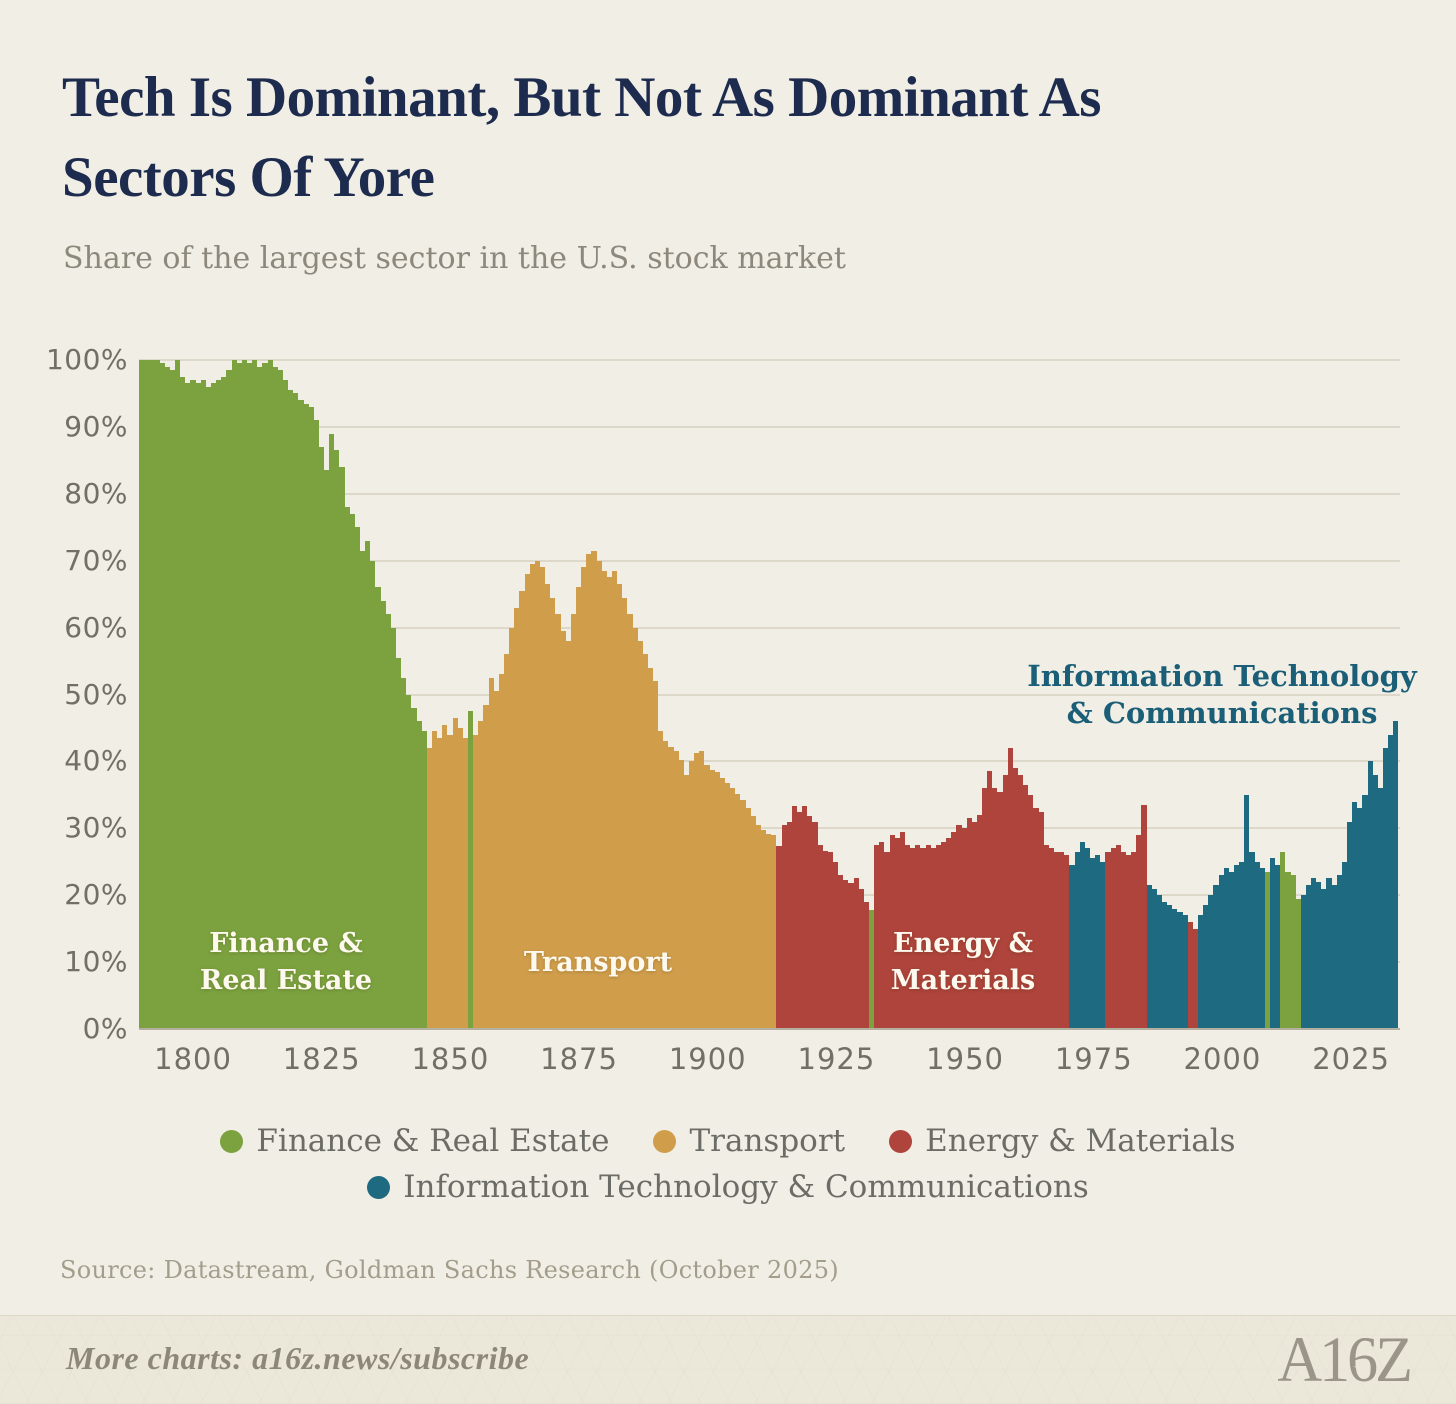  I want to click on y-tick-50: 50%, so click(96, 694).